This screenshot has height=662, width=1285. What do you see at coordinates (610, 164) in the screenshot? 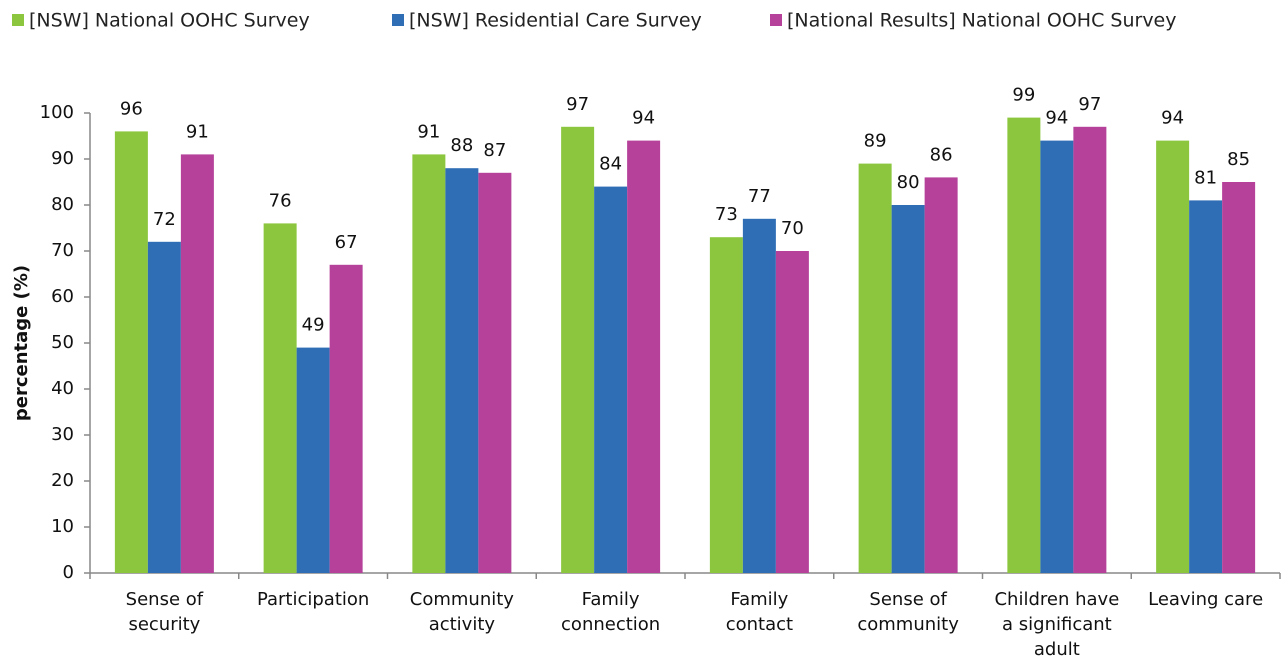
I see `value-label: 84` at bounding box center [610, 164].